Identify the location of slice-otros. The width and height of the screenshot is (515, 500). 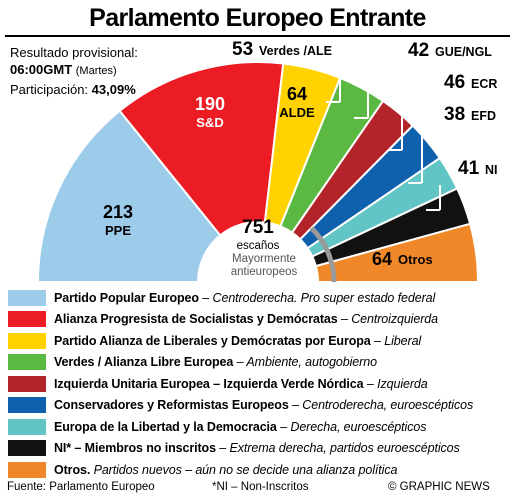
(397, 252).